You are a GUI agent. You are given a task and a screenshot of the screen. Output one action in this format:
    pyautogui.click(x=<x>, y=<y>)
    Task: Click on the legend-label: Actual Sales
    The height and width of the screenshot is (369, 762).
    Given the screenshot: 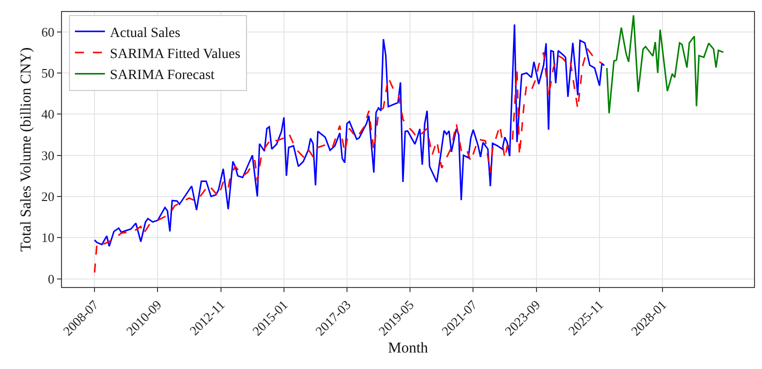 What is the action you would take?
    pyautogui.click(x=145, y=33)
    